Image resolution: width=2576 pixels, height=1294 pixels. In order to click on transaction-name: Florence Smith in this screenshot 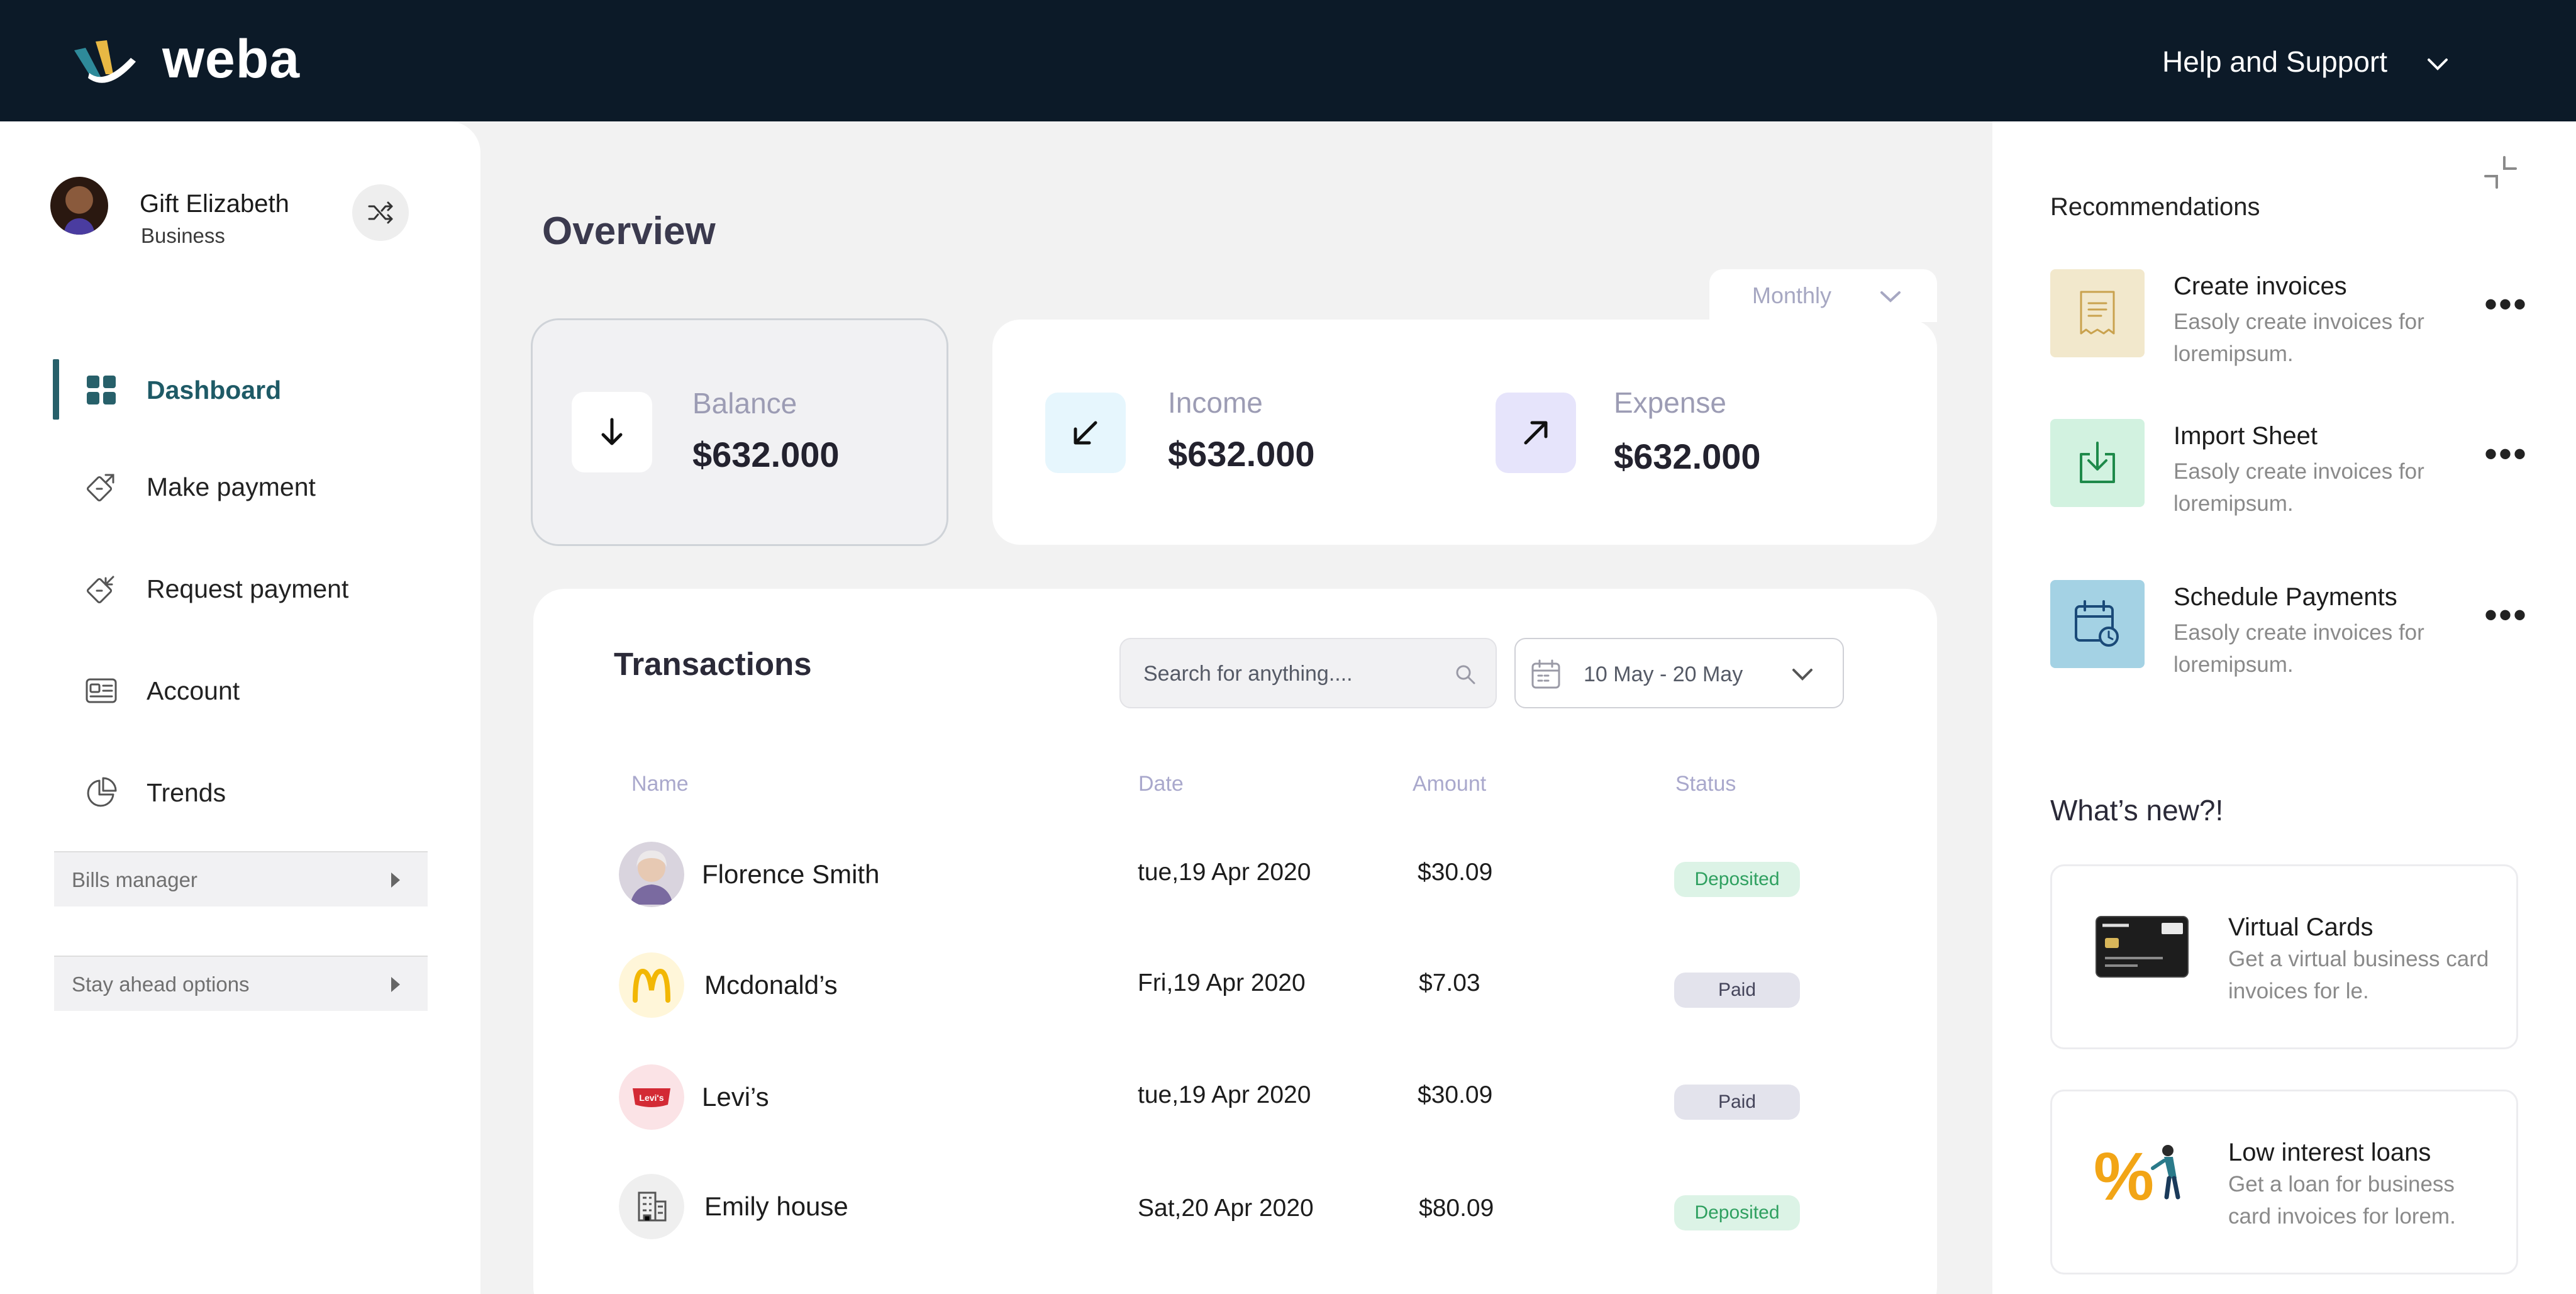, I will do `click(791, 874)`.